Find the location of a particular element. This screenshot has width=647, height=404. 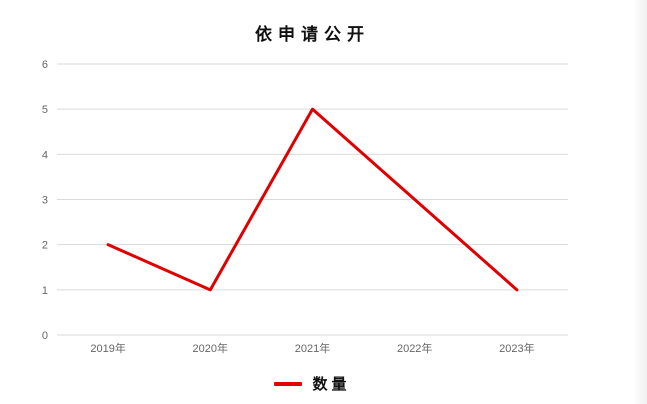

x-axis-tick-label: 2023年 is located at coordinates (516, 348).